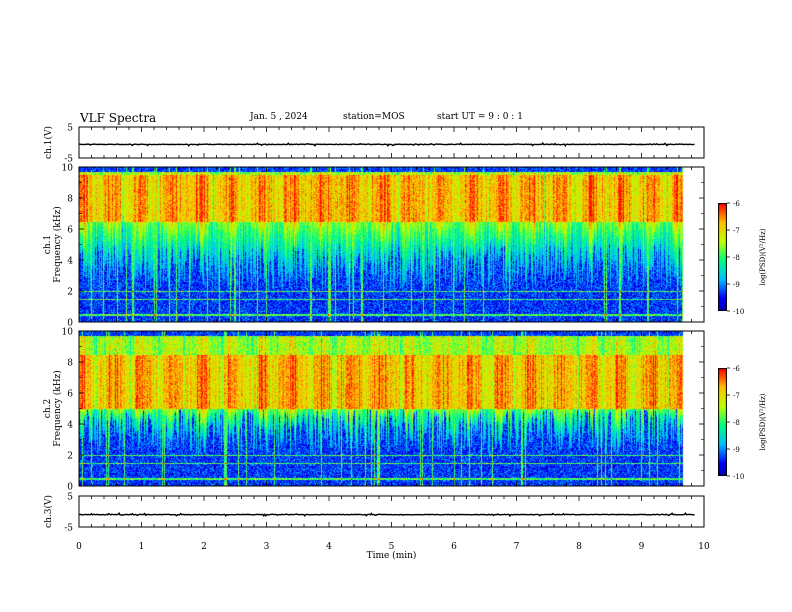 The width and height of the screenshot is (792, 612). I want to click on x-tick-label: 3, so click(267, 547).